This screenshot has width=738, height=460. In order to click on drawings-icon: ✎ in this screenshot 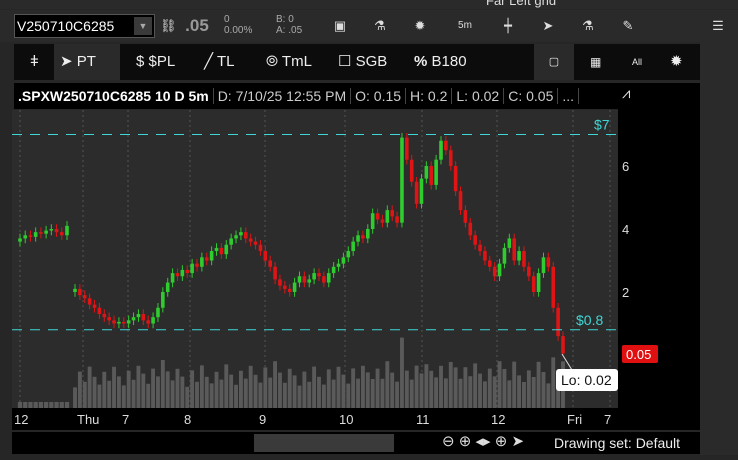, I will do `click(628, 25)`.